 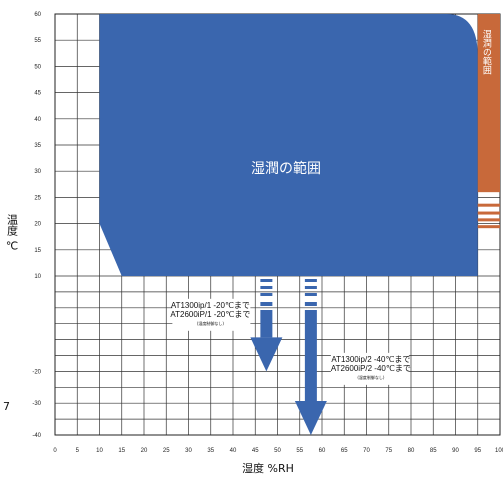 I want to click on arrow-label-line: AT2600iP/2 -40℃まで, so click(x=371, y=368).